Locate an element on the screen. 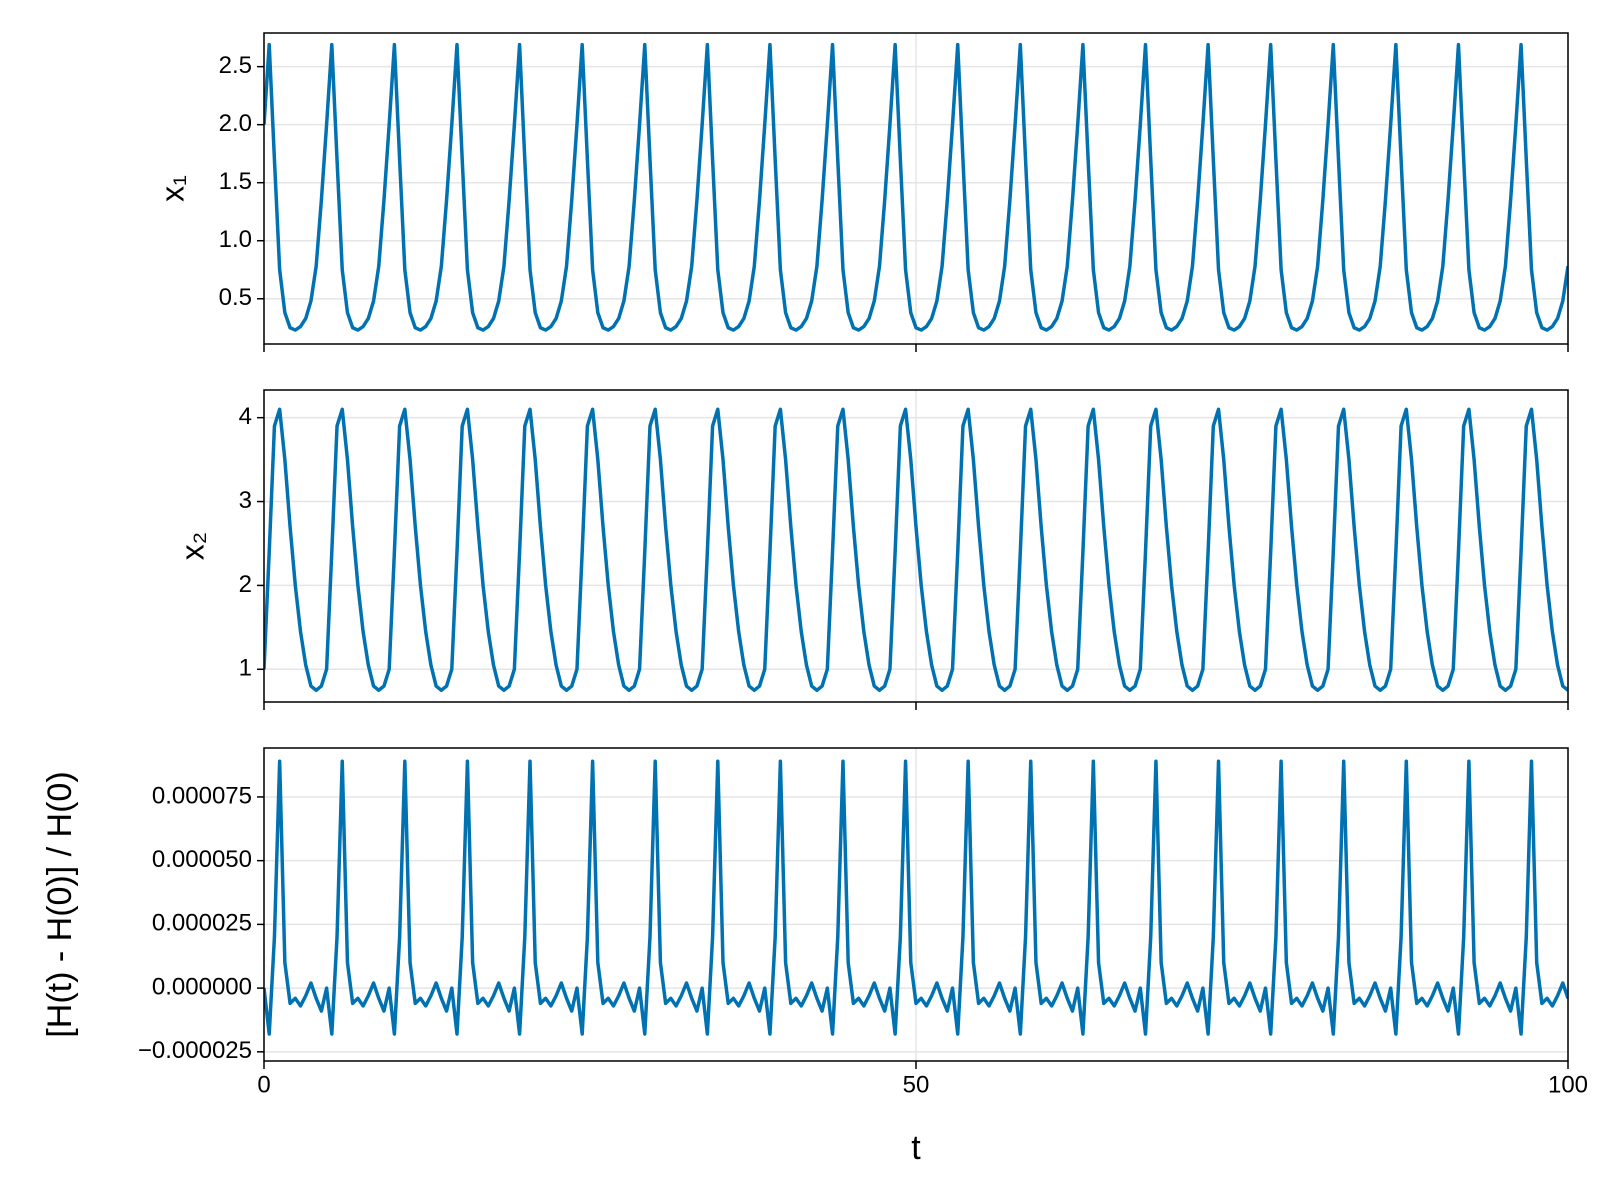 The height and width of the screenshot is (1200, 1600). x-tick-label: 50 is located at coordinates (916, 1084).